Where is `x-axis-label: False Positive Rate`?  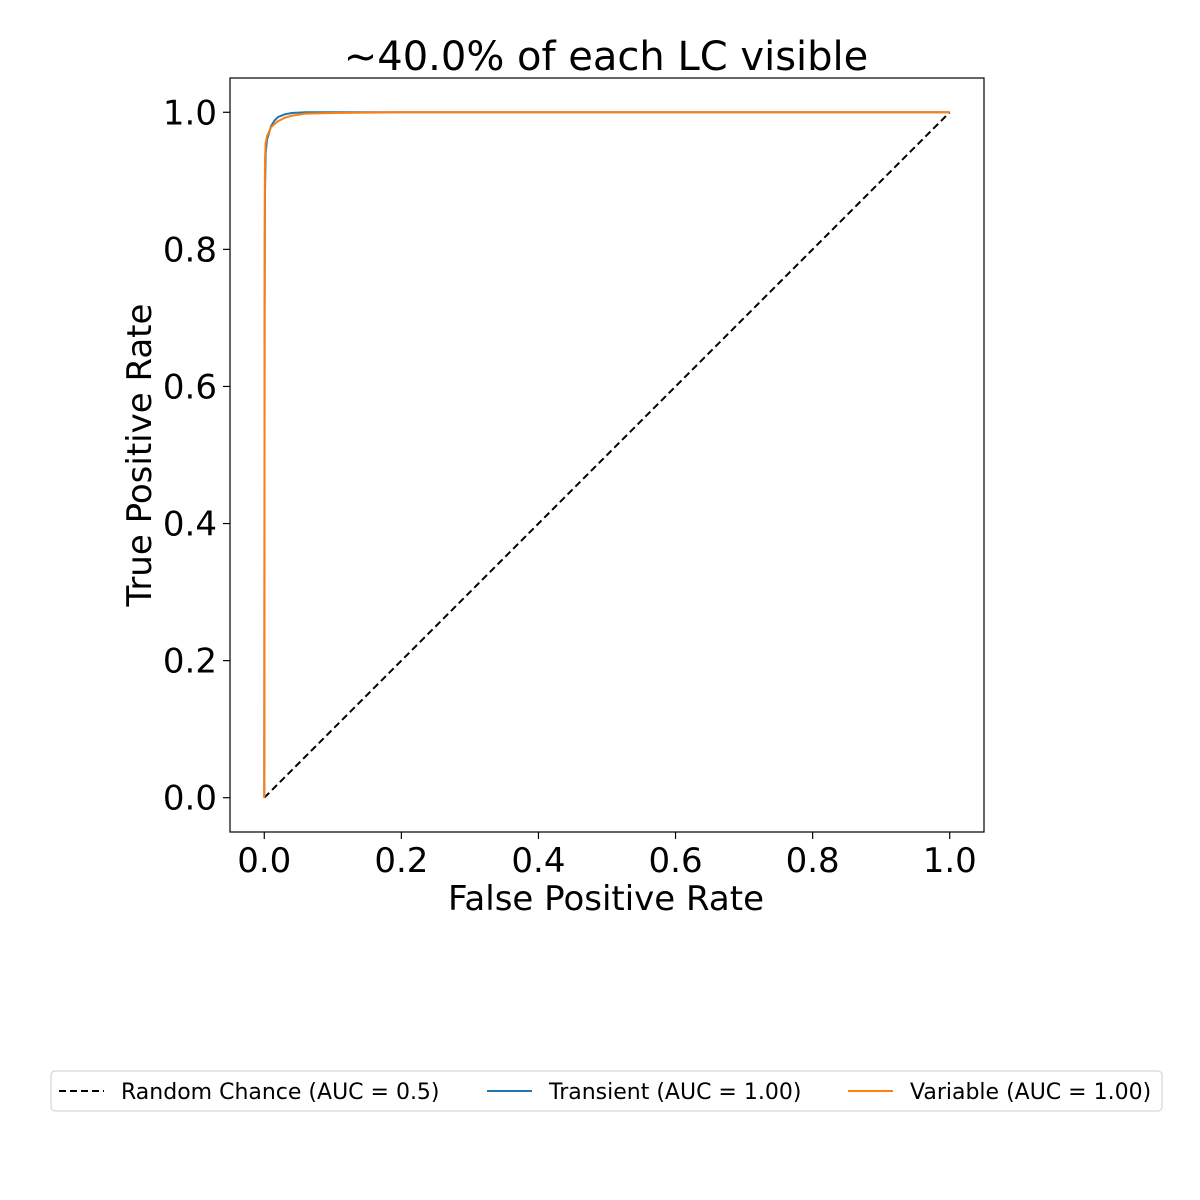 x-axis-label: False Positive Rate is located at coordinates (606, 899).